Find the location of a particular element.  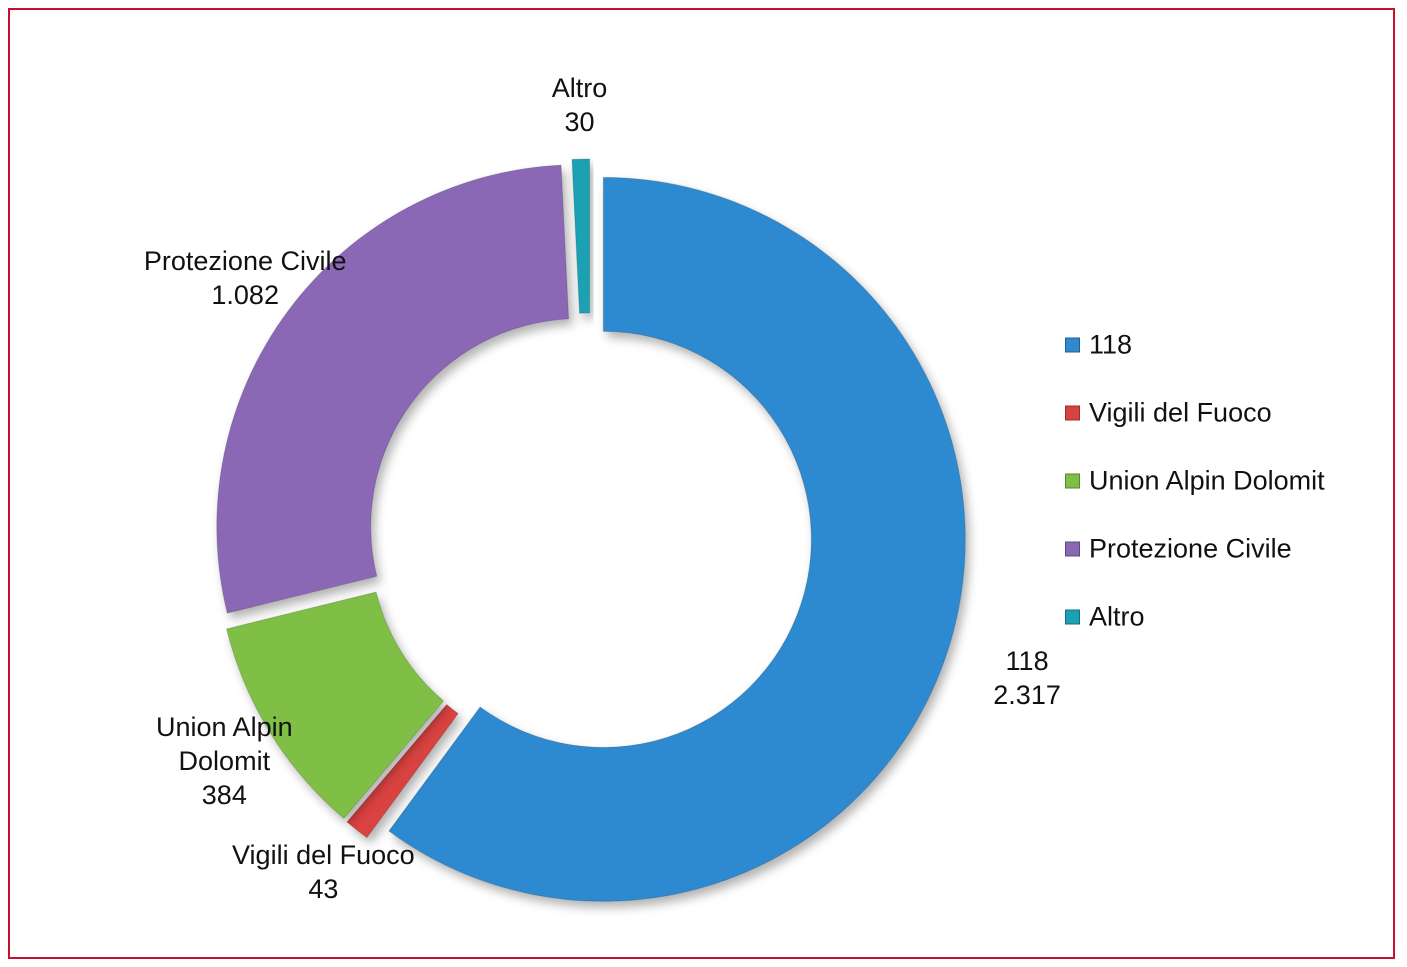

legend-entry: Protezione Civile is located at coordinates (1178, 549).